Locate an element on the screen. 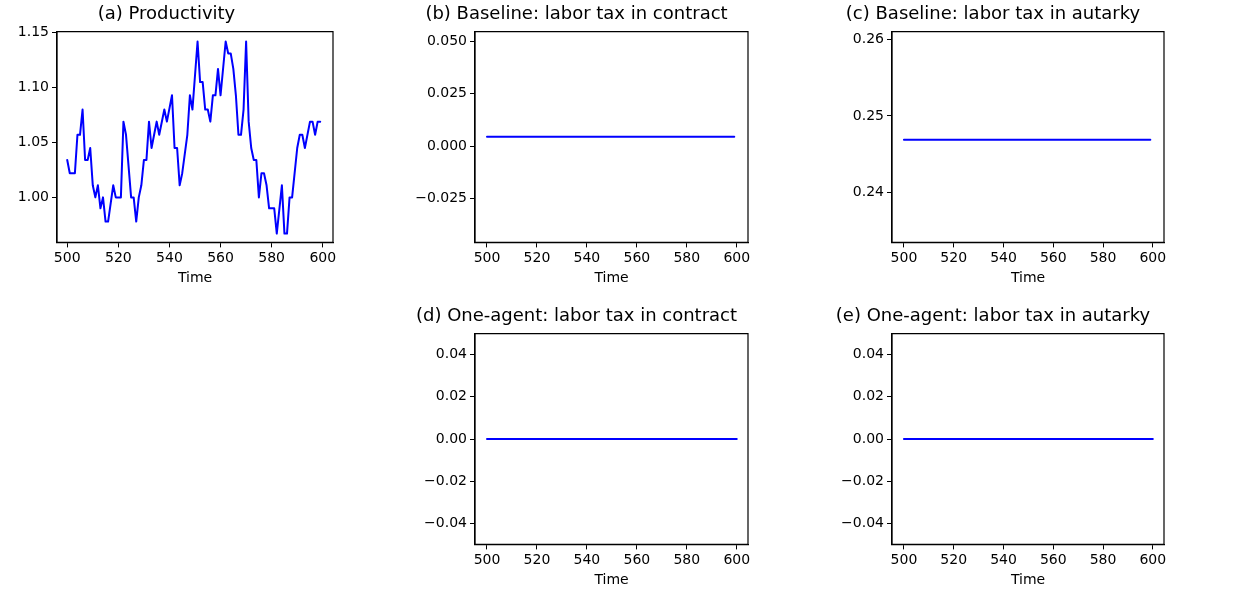 The width and height of the screenshot is (1234, 592). chart-title: (e) One-agent: labor tax in autarky is located at coordinates (993, 315).